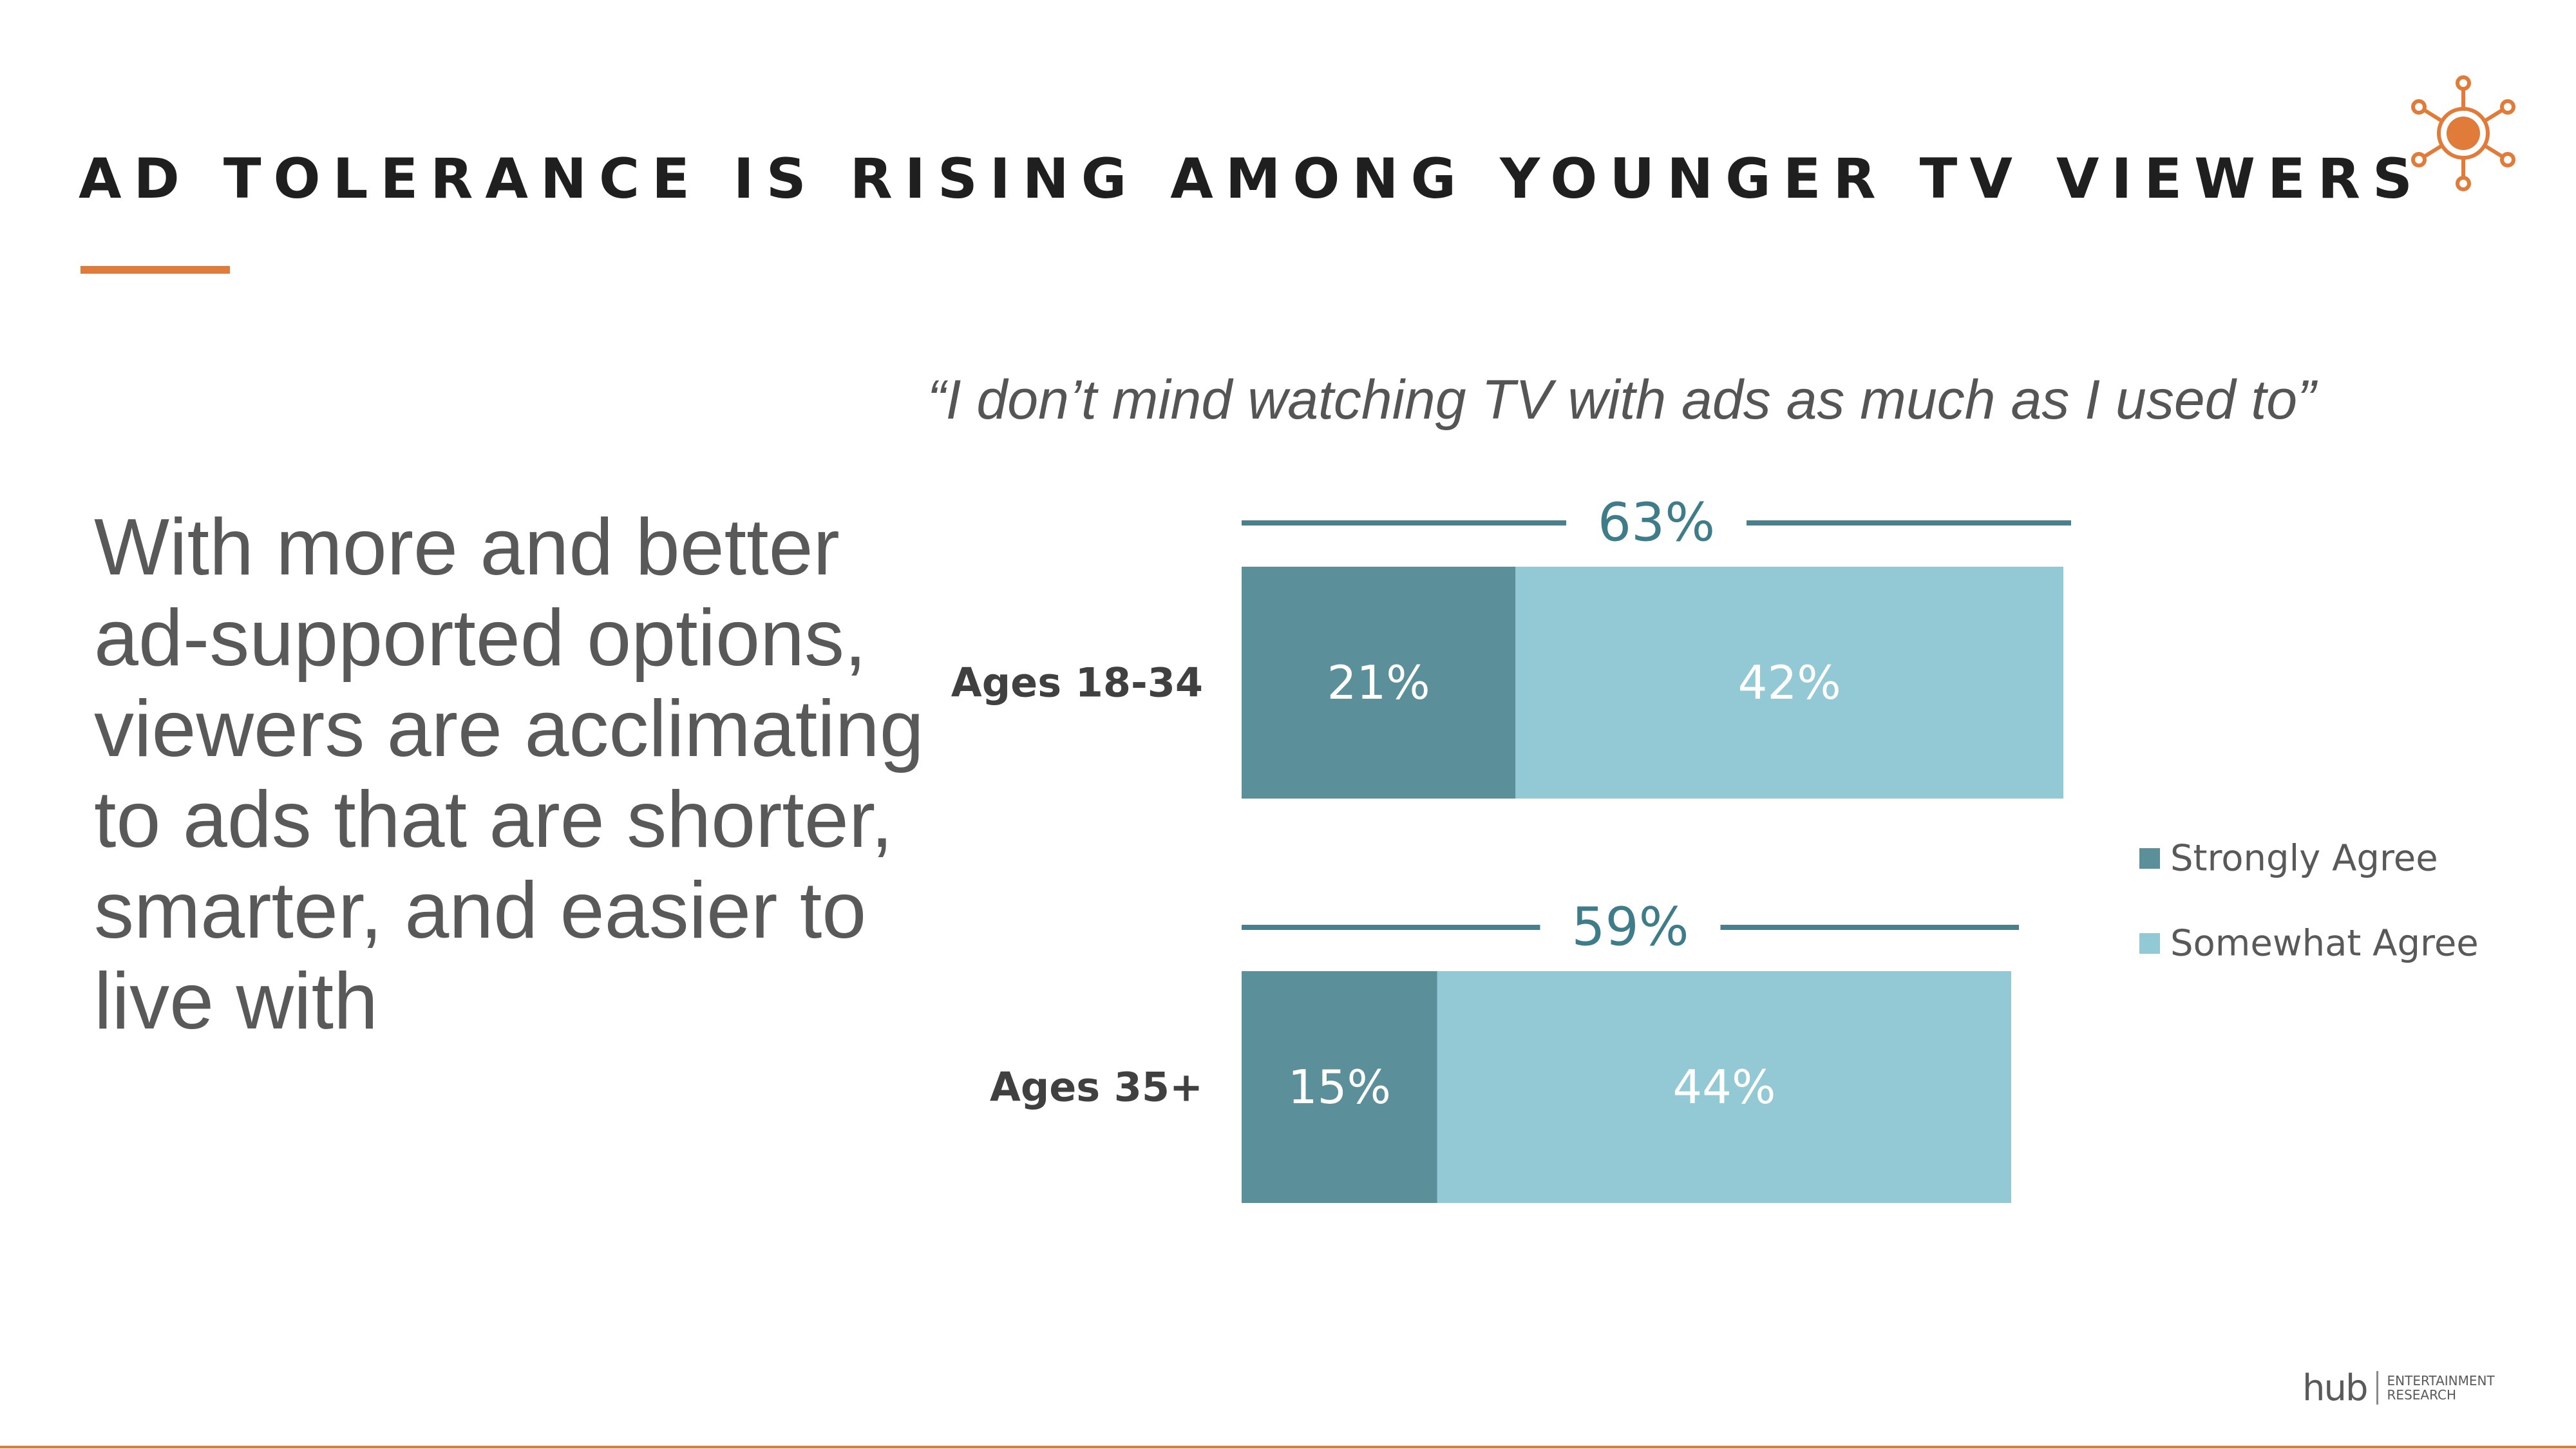 The height and width of the screenshot is (1449, 2576). What do you see at coordinates (2304, 859) in the screenshot?
I see `legend-label: Strongly Agree` at bounding box center [2304, 859].